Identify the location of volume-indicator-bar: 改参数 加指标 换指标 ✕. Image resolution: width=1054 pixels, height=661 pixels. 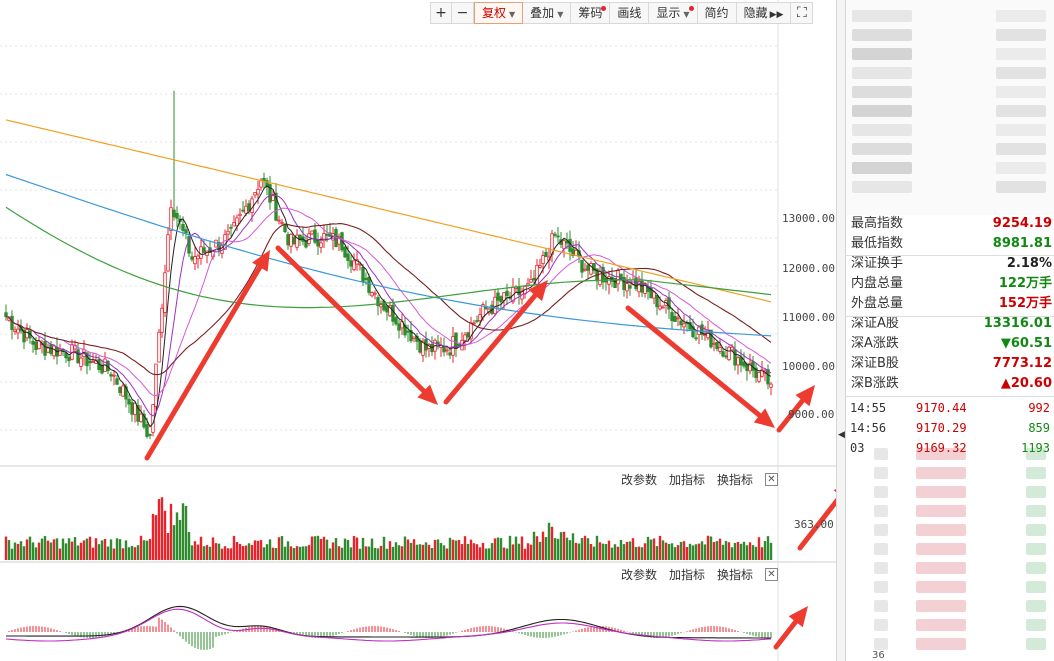
(699, 479).